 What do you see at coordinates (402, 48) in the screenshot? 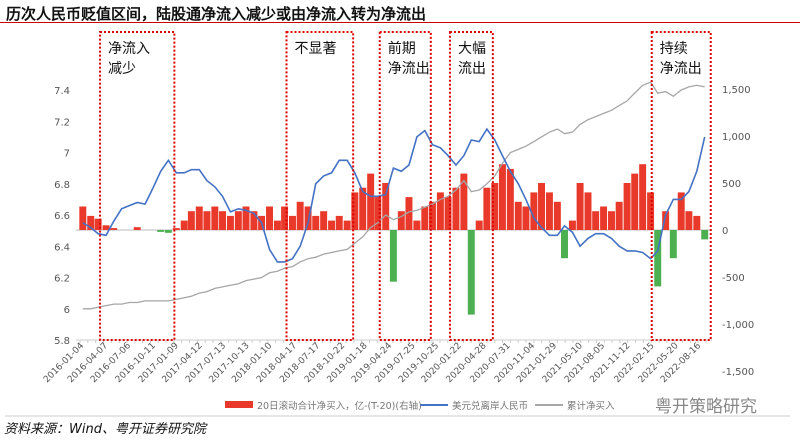
I see `highlight-label: 前期` at bounding box center [402, 48].